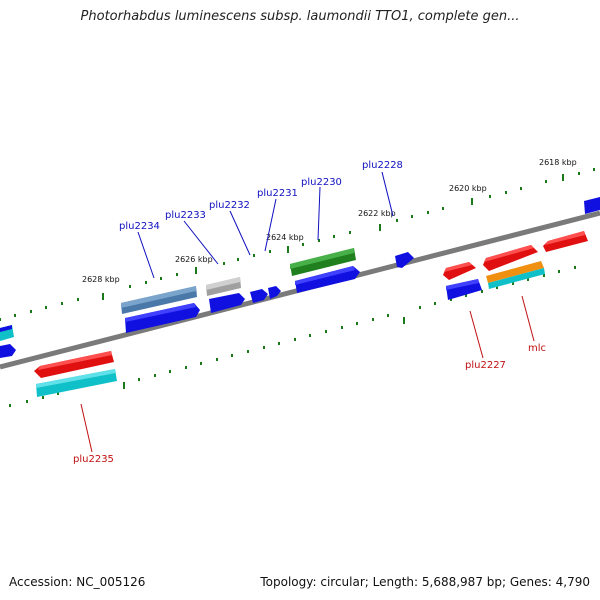  What do you see at coordinates (277, 193) in the screenshot?
I see `gene-label-plu2231: plu2231` at bounding box center [277, 193].